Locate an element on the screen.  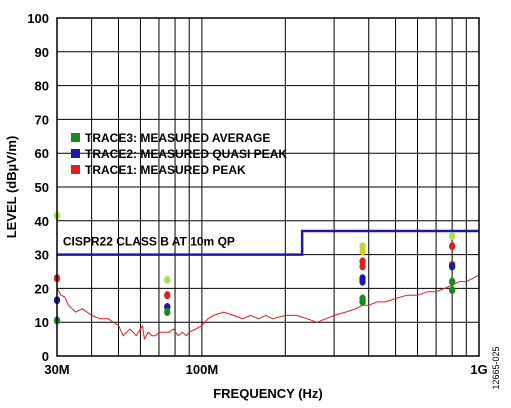
x-tick-label: 30M is located at coordinates (56, 369).